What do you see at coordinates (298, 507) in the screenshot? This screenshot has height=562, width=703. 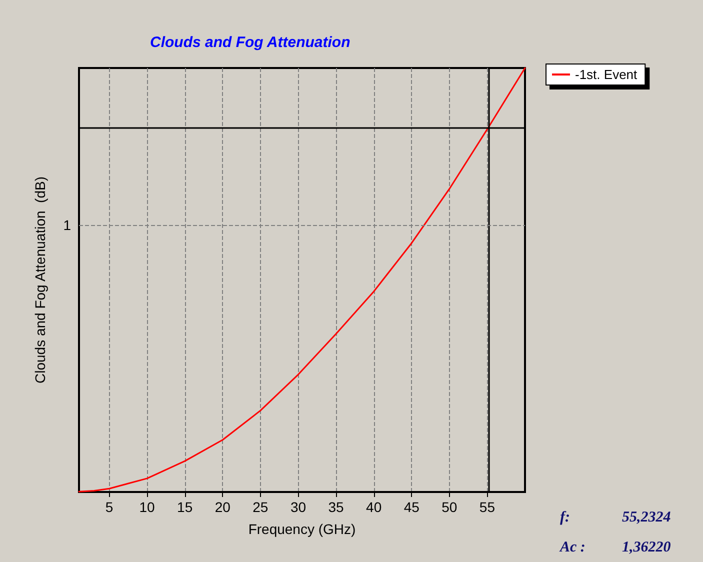 I see `x-tick-label: 30` at bounding box center [298, 507].